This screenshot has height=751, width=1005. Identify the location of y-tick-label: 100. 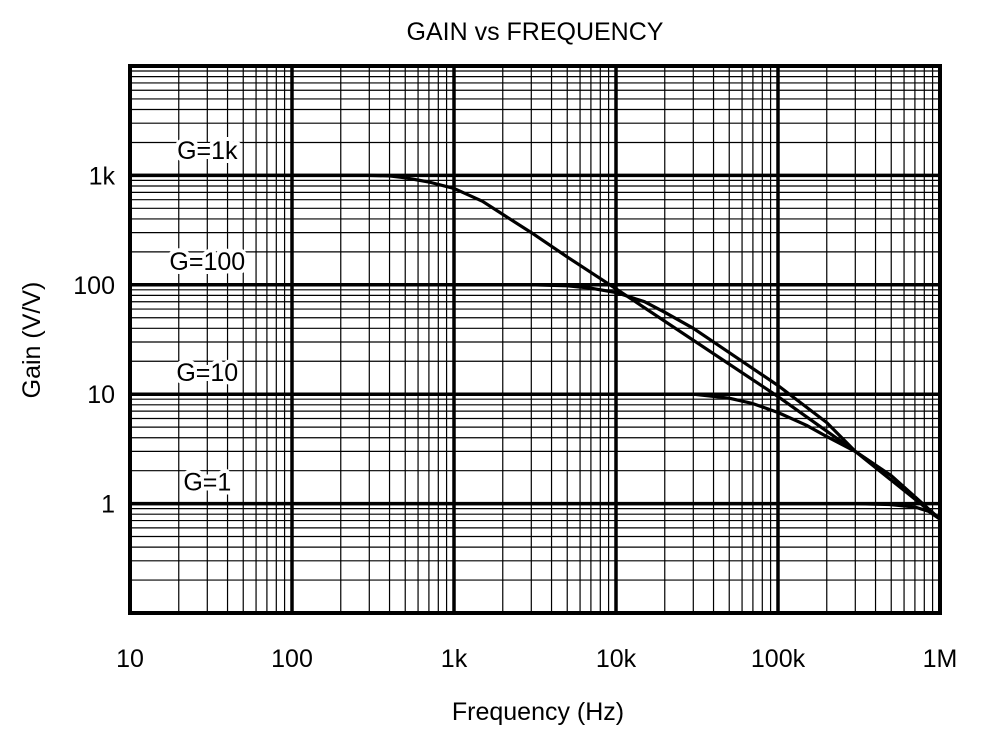
(94, 286).